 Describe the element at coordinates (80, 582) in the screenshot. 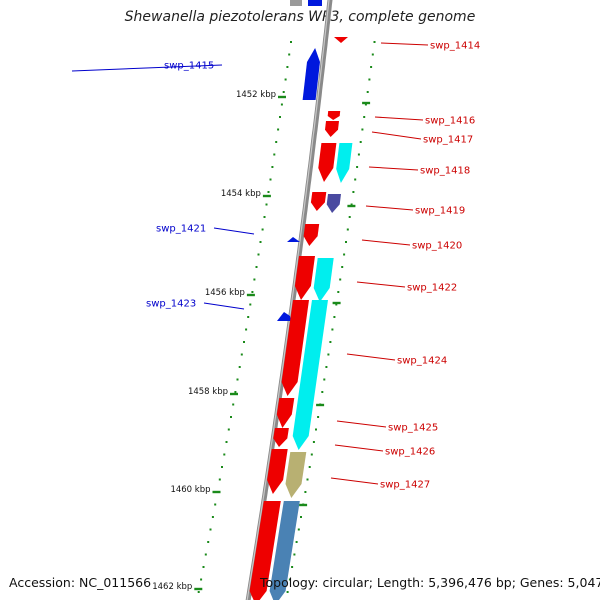

I see `accession-text: Accession: NC_011566` at that location.